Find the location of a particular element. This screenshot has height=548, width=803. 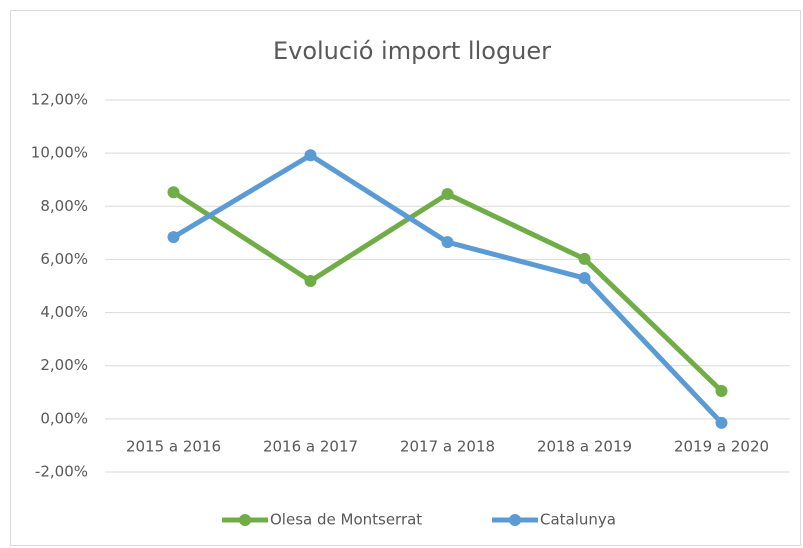

y-tick-label: 10,00% is located at coordinates (59, 153).